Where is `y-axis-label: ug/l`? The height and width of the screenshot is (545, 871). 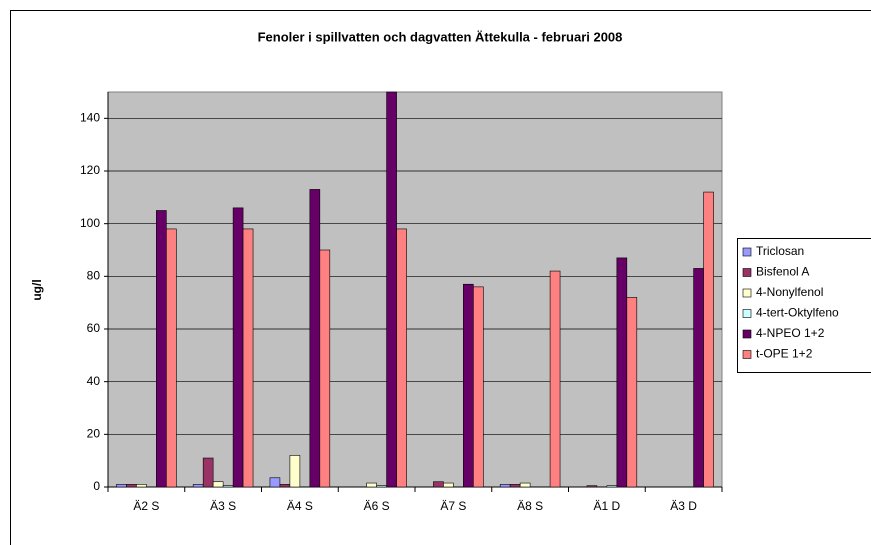 y-axis-label: ug/l is located at coordinates (37, 289).